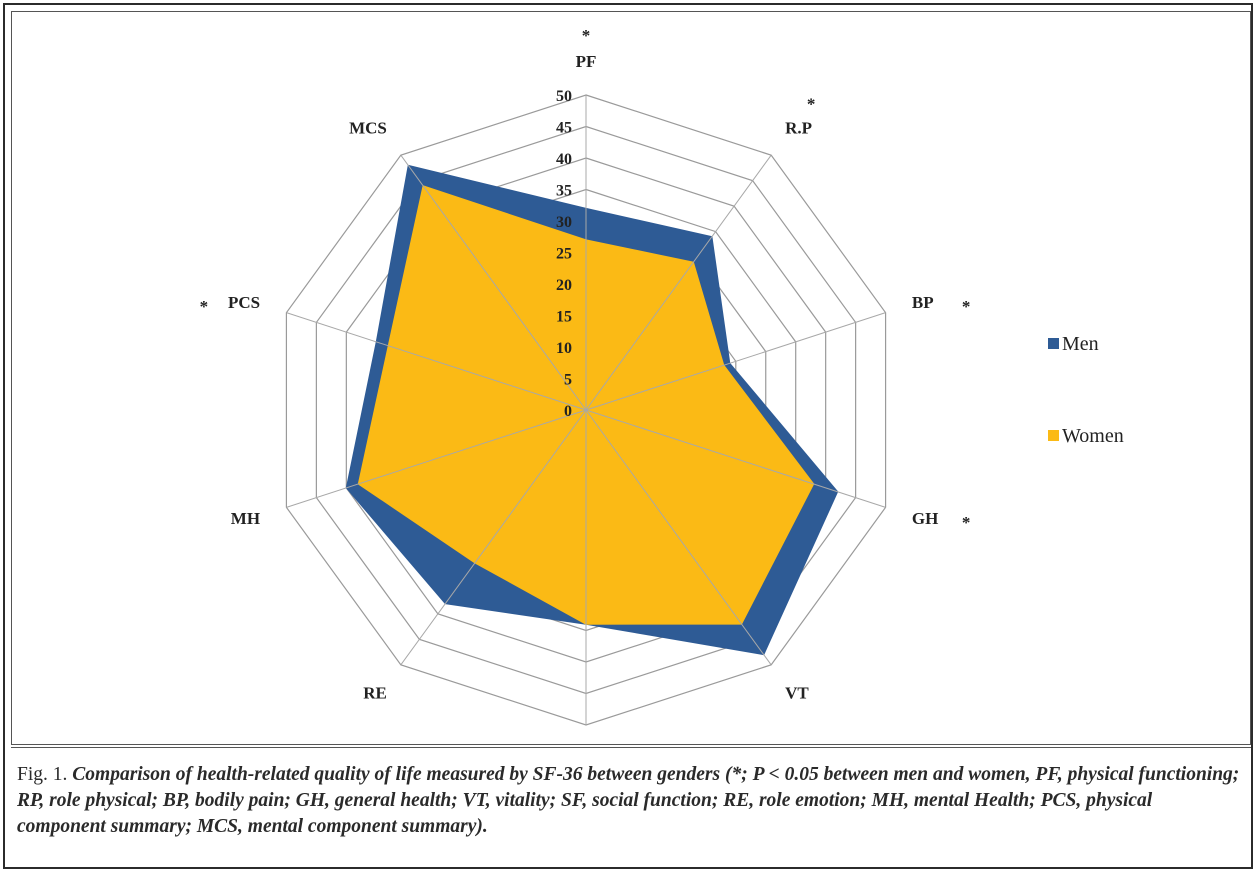  What do you see at coordinates (735, 361) in the screenshot?
I see `spoke-bp` at bounding box center [735, 361].